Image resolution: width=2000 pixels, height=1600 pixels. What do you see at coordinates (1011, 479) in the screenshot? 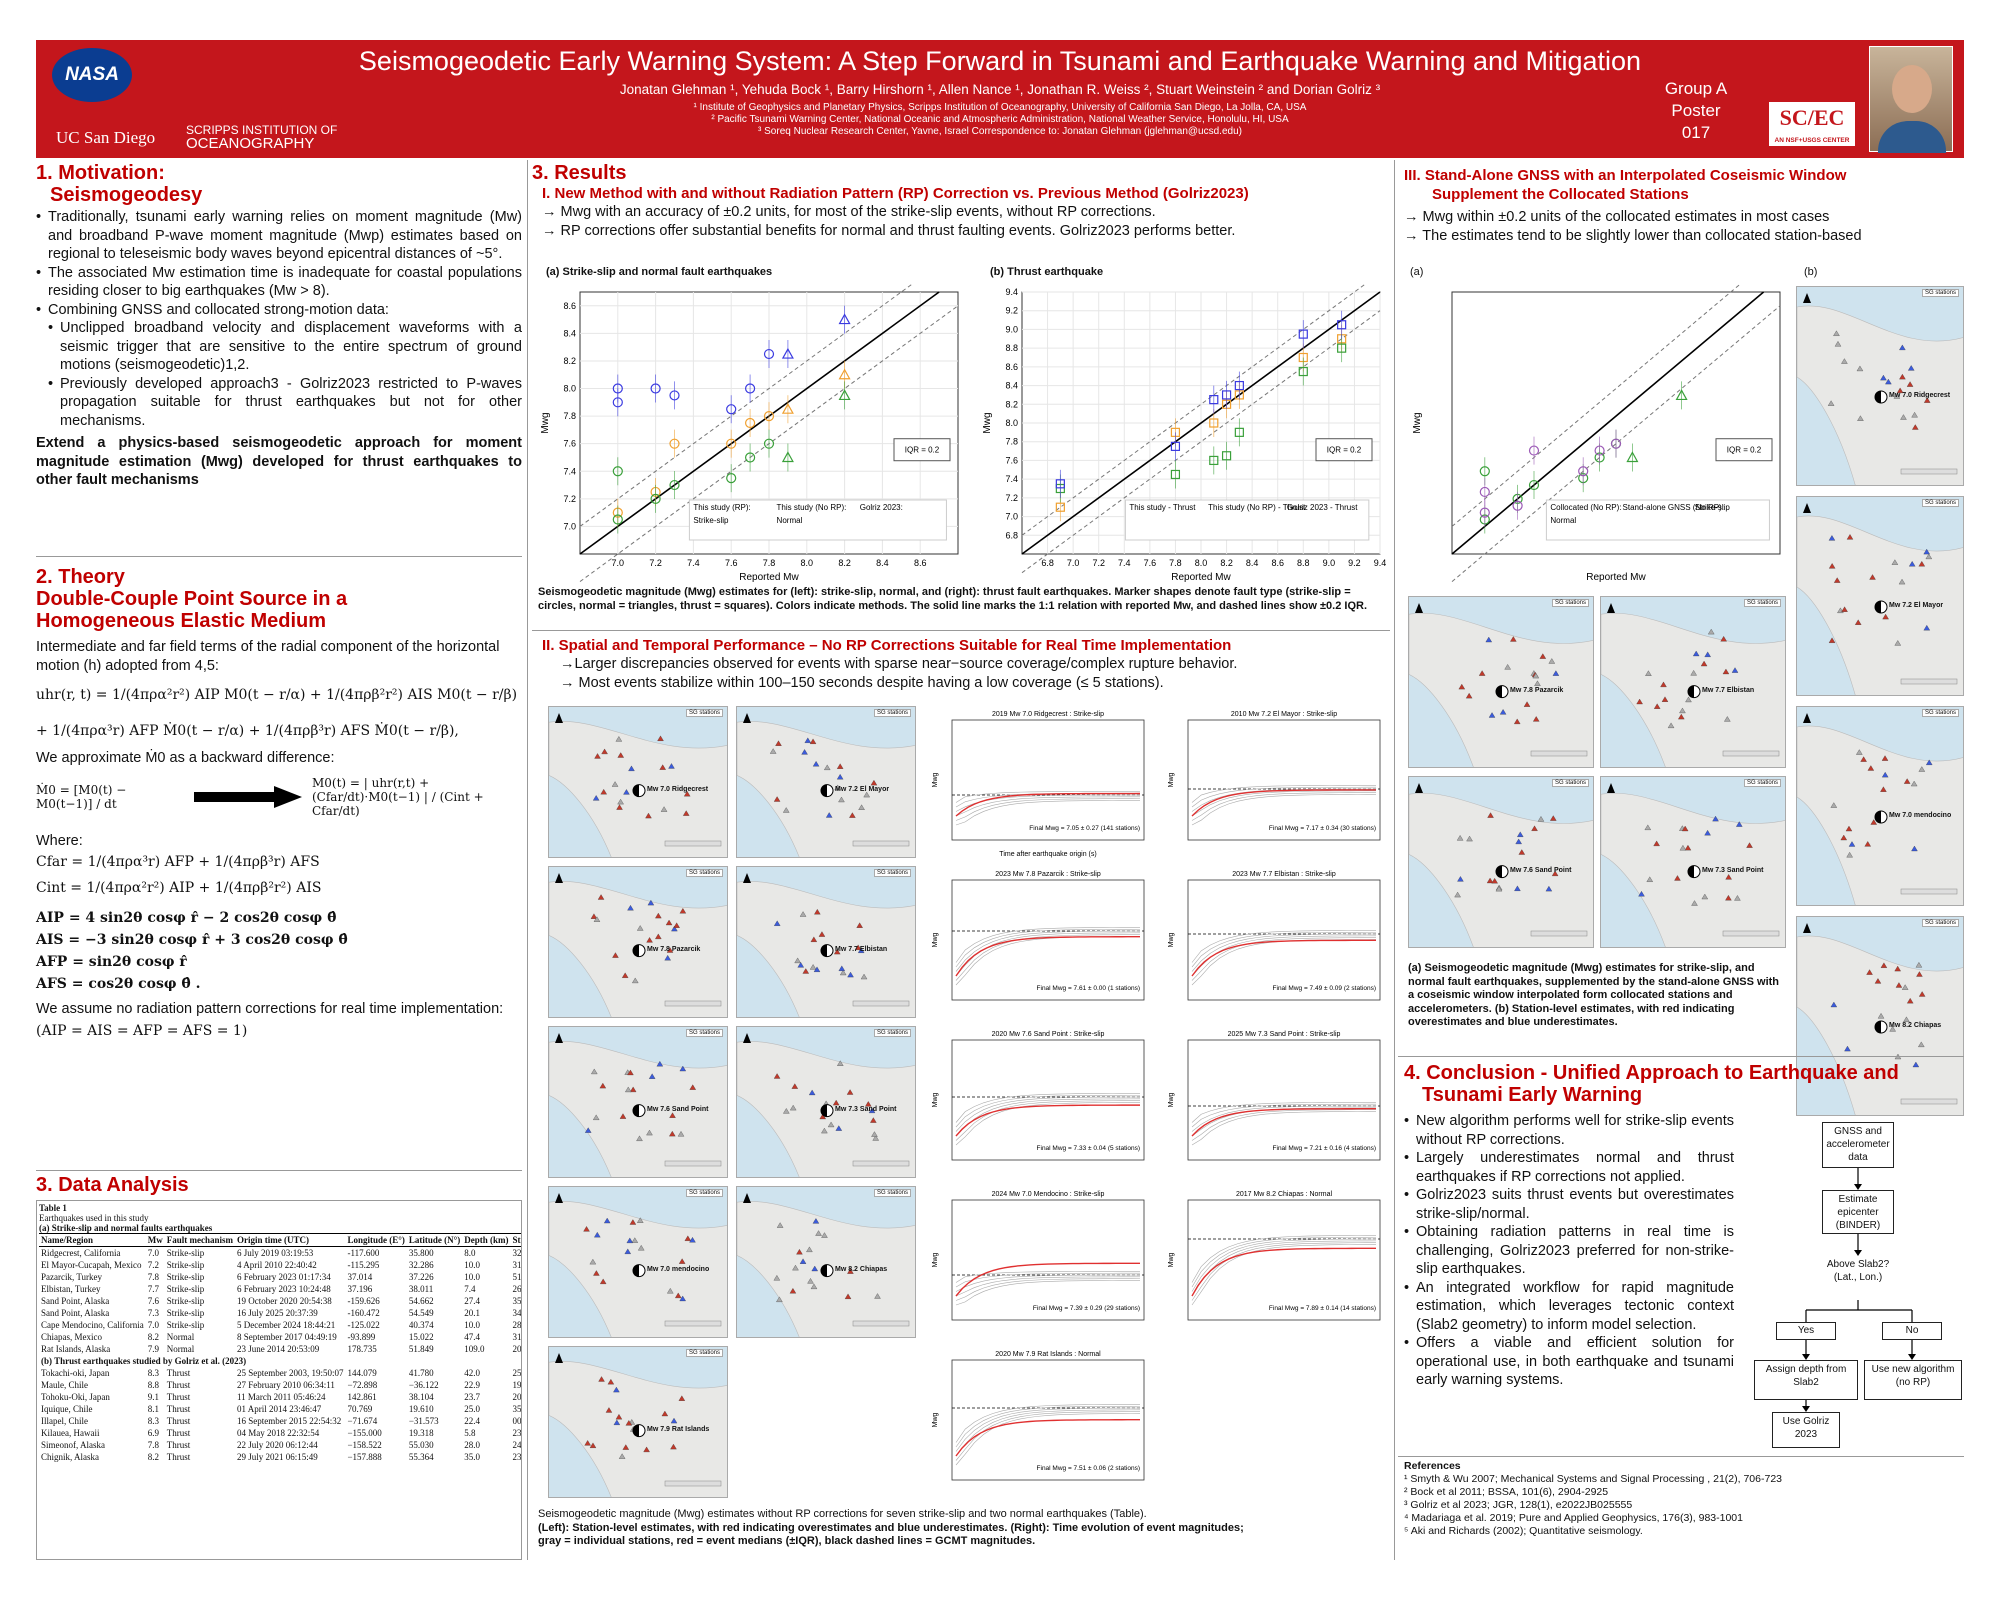
I see `y-tick-label: 7.4` at bounding box center [1011, 479].